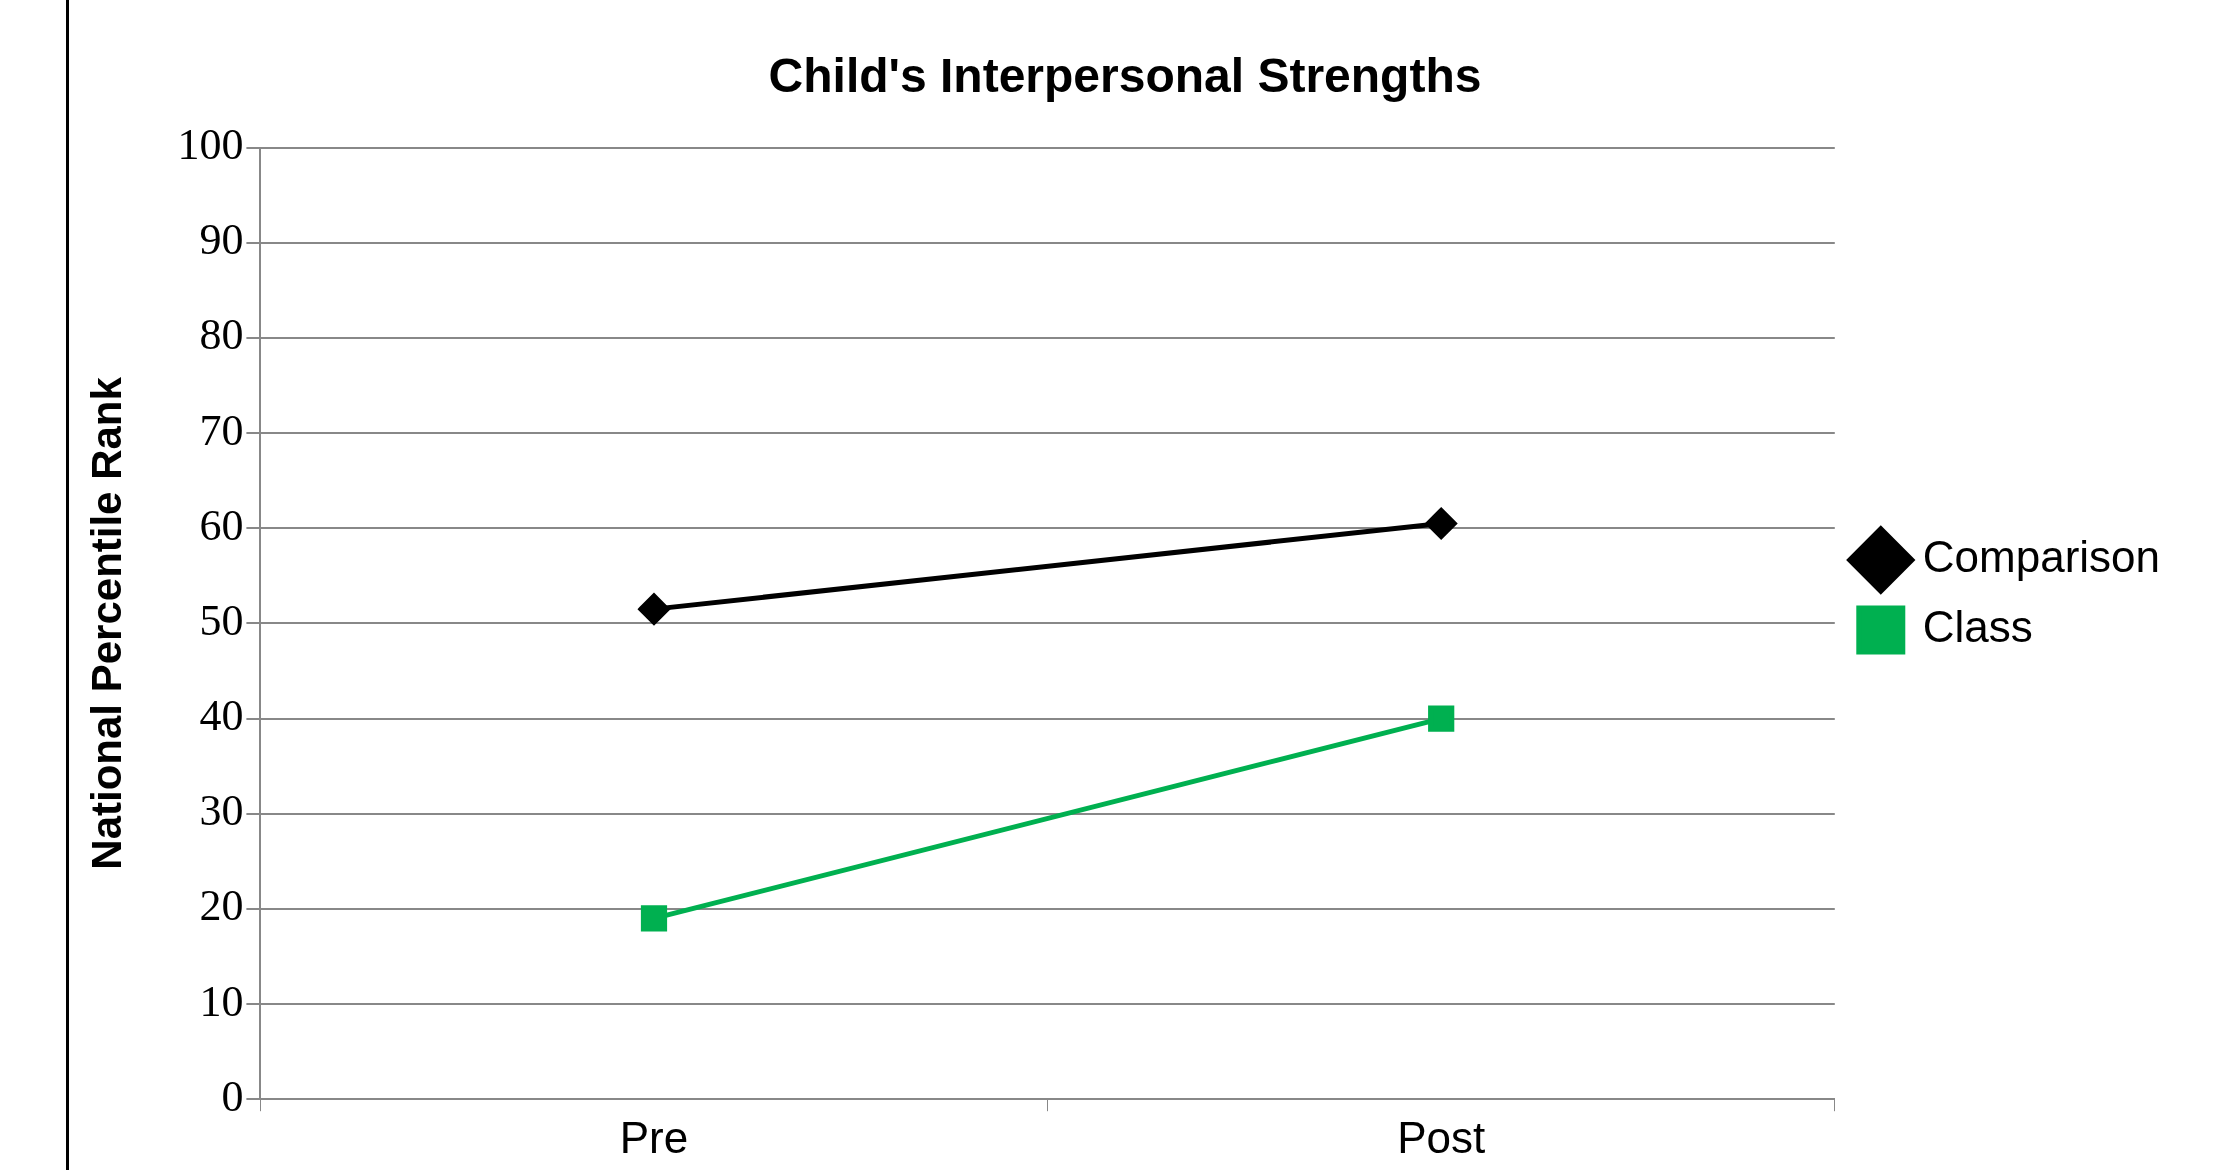 The width and height of the screenshot is (2236, 1170). I want to click on y-tick-label: 100, so click(210, 145).